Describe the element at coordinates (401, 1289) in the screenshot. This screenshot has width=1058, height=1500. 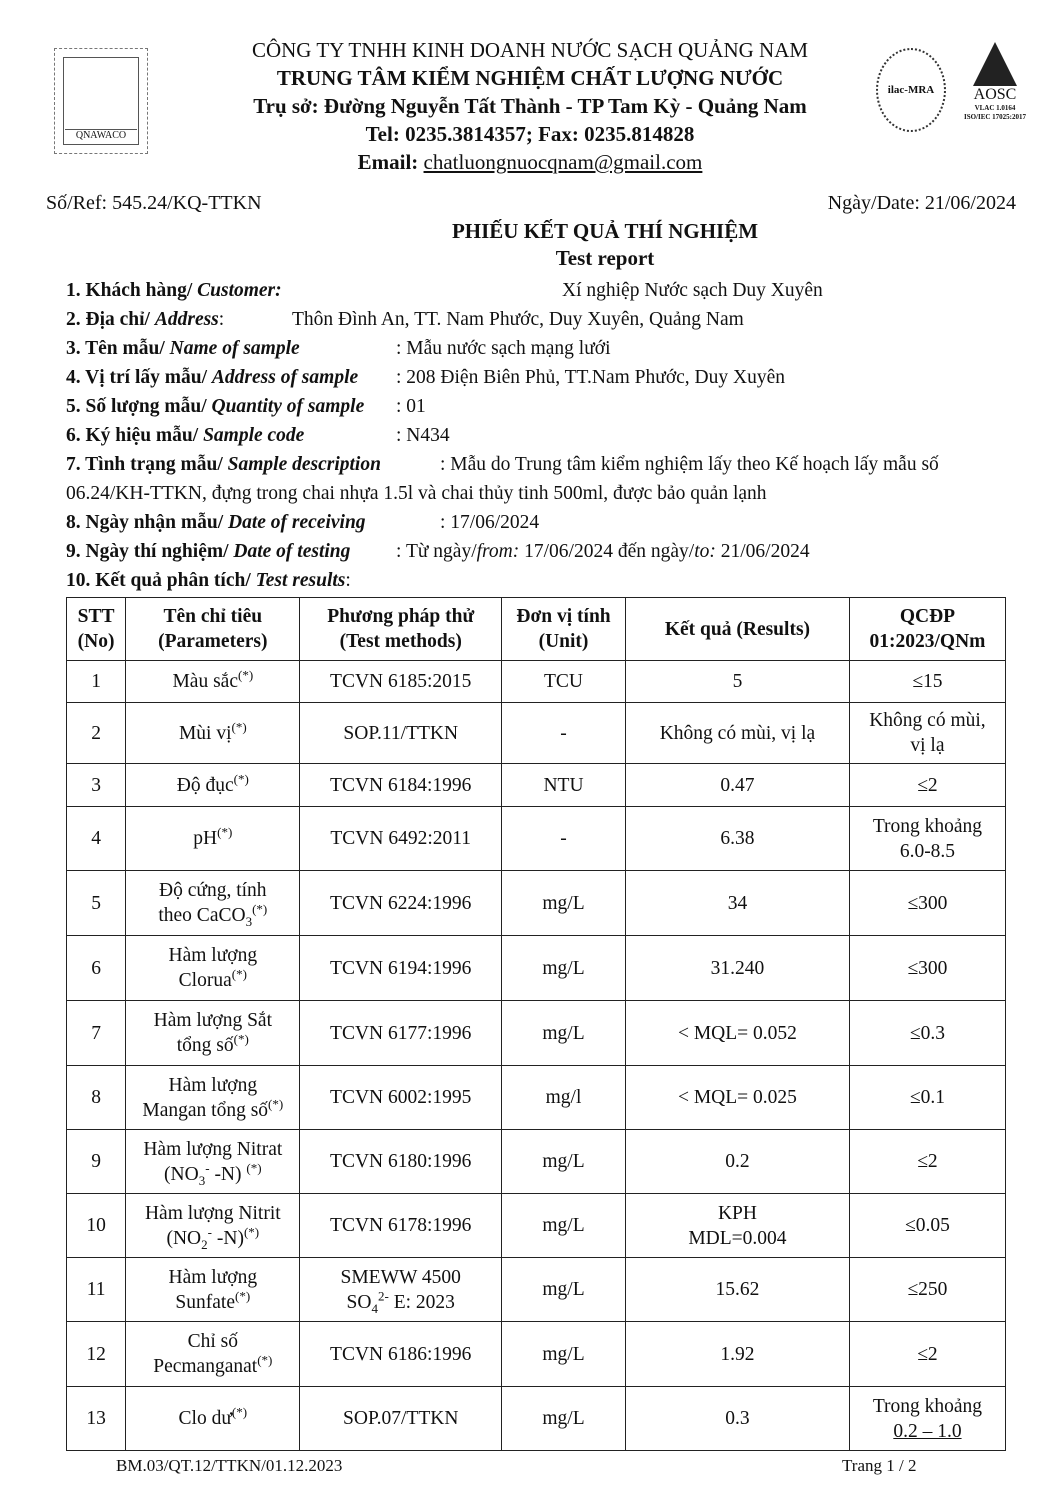
I see `cell-method: SMEWW 4500 SO42- E: 2023` at that location.